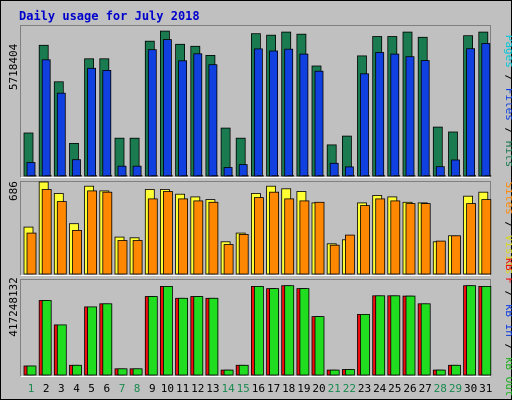 The height and width of the screenshot is (405, 512). What do you see at coordinates (364, 388) in the screenshot?
I see `day-label: 23` at bounding box center [364, 388].